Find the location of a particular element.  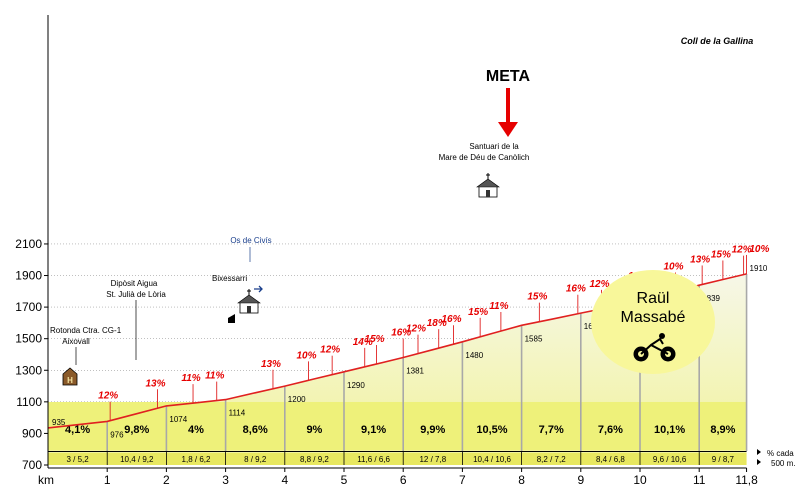

km-gradient-label: 8,6% is located at coordinates (255, 430).